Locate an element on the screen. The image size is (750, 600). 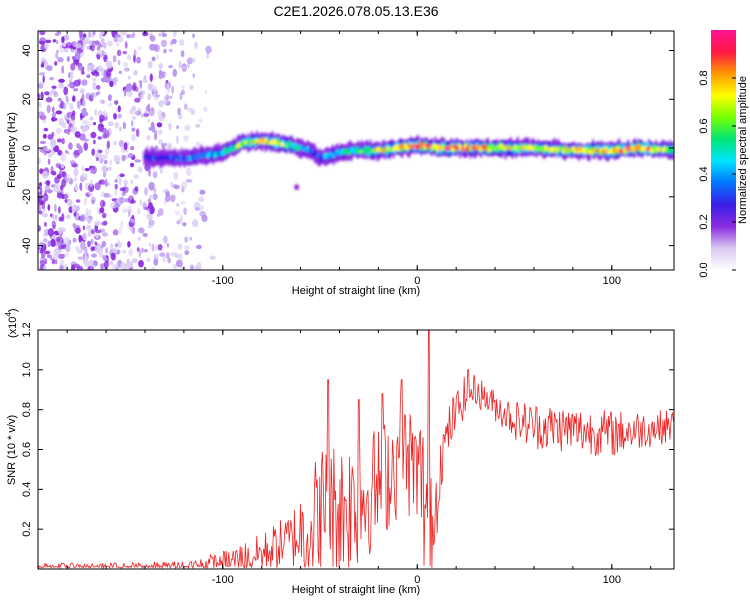
colorbar-tick-label: 0.8 is located at coordinates (704, 77).